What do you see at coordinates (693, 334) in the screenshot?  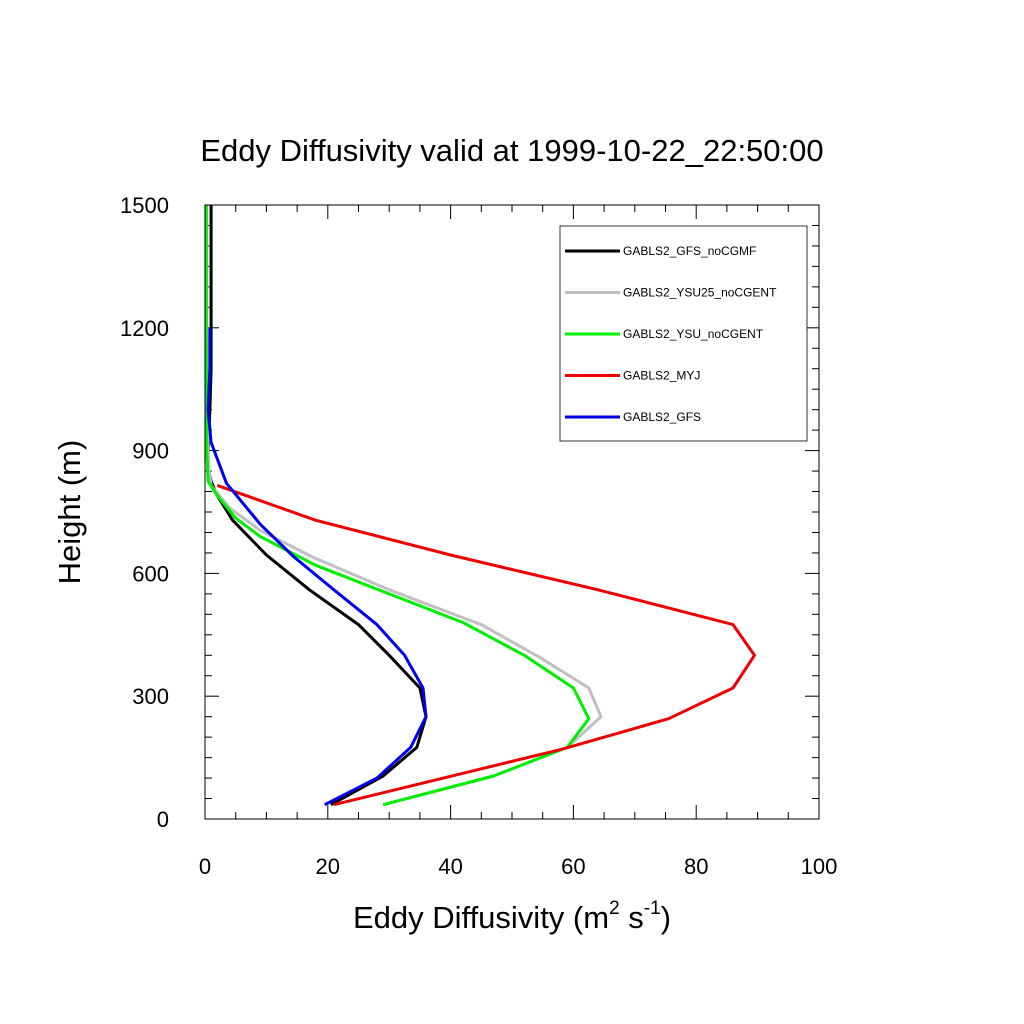 I see `legend-label: GABLS2_YSU_noCGENT` at bounding box center [693, 334].